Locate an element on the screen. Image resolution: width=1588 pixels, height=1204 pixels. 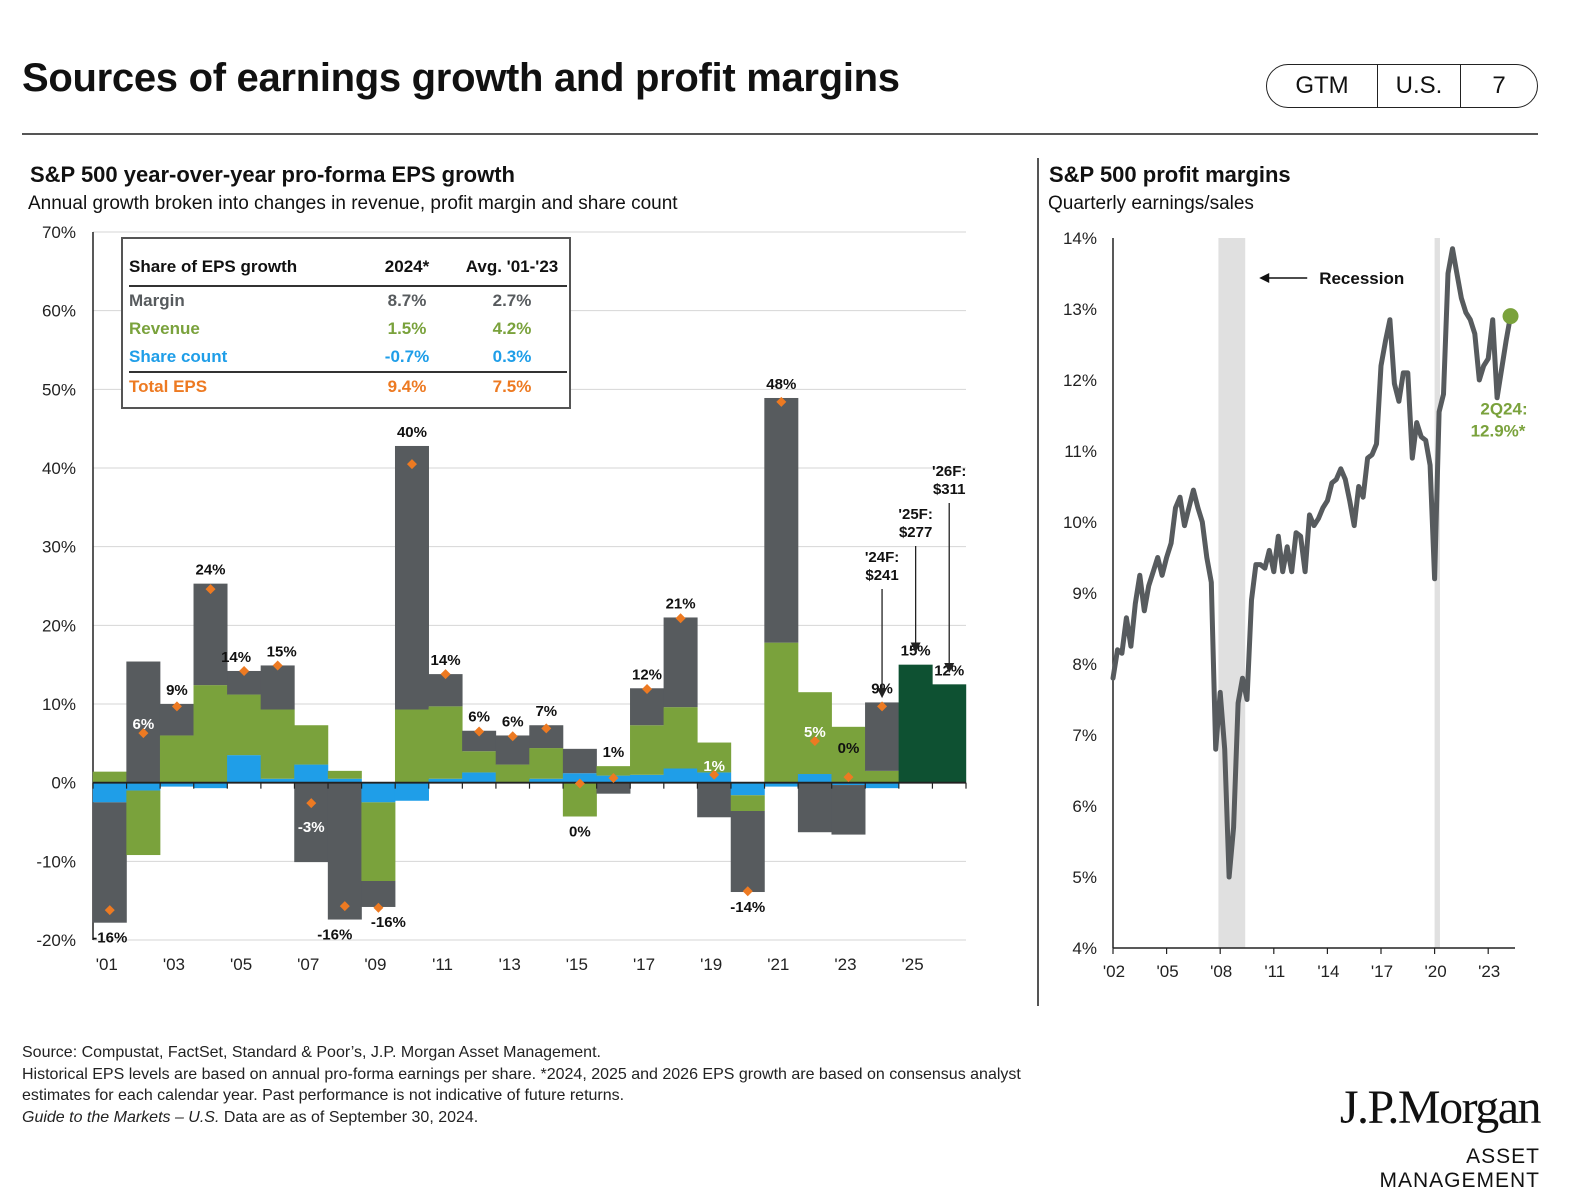
panel-divider is located at coordinates (1038, 582).